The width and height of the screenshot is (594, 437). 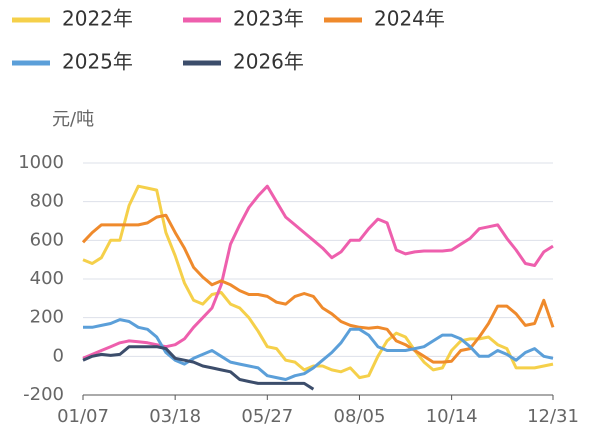 I want to click on y-tick-label: 0, so click(x=58, y=355).